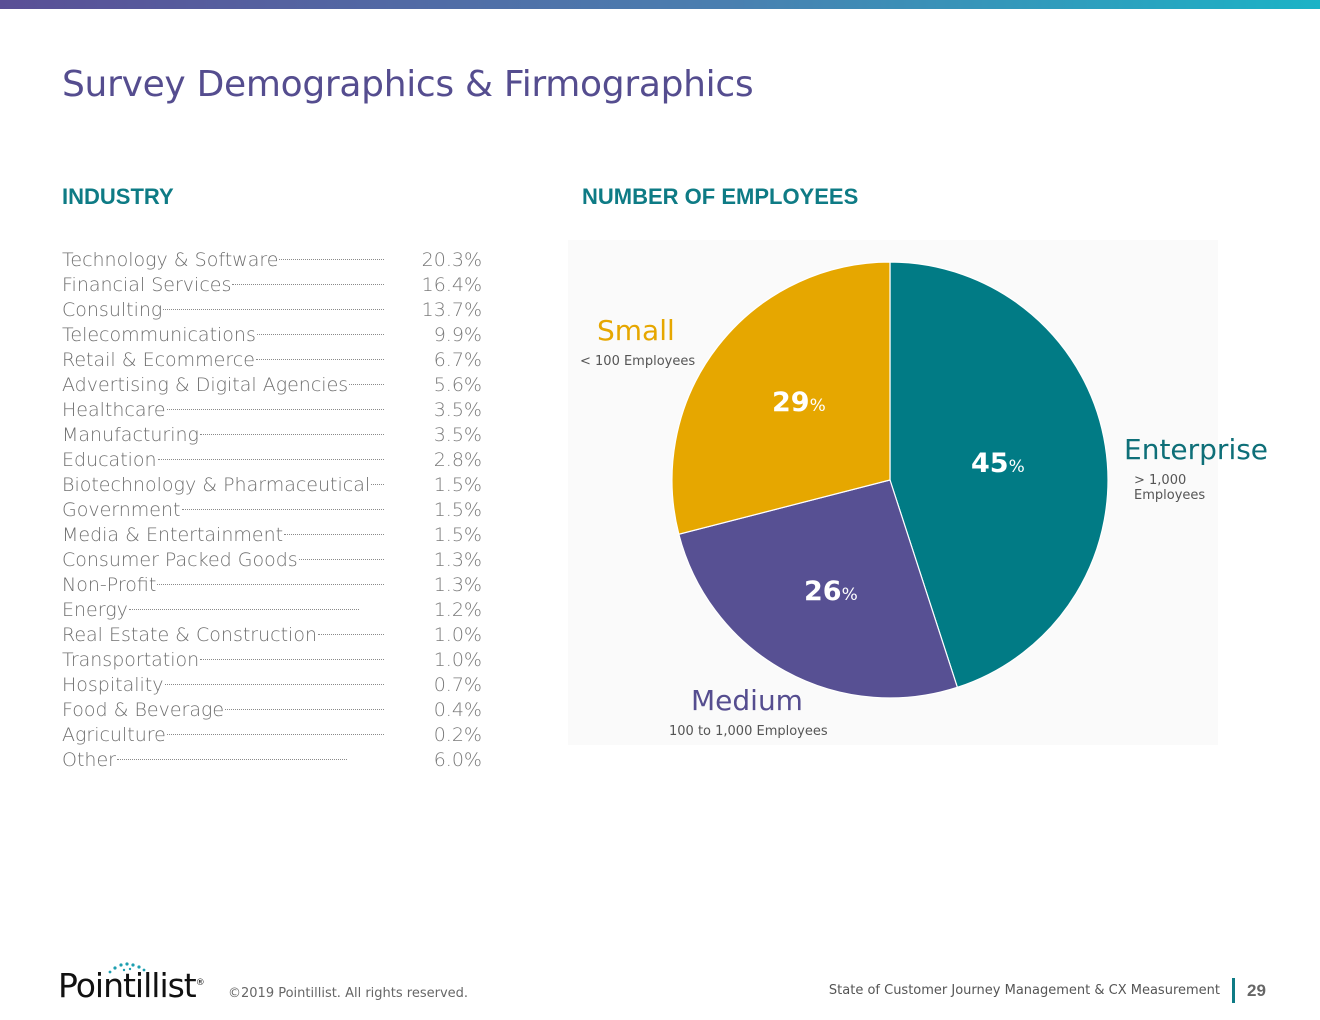  I want to click on industry-value: 1.5%, so click(457, 510).